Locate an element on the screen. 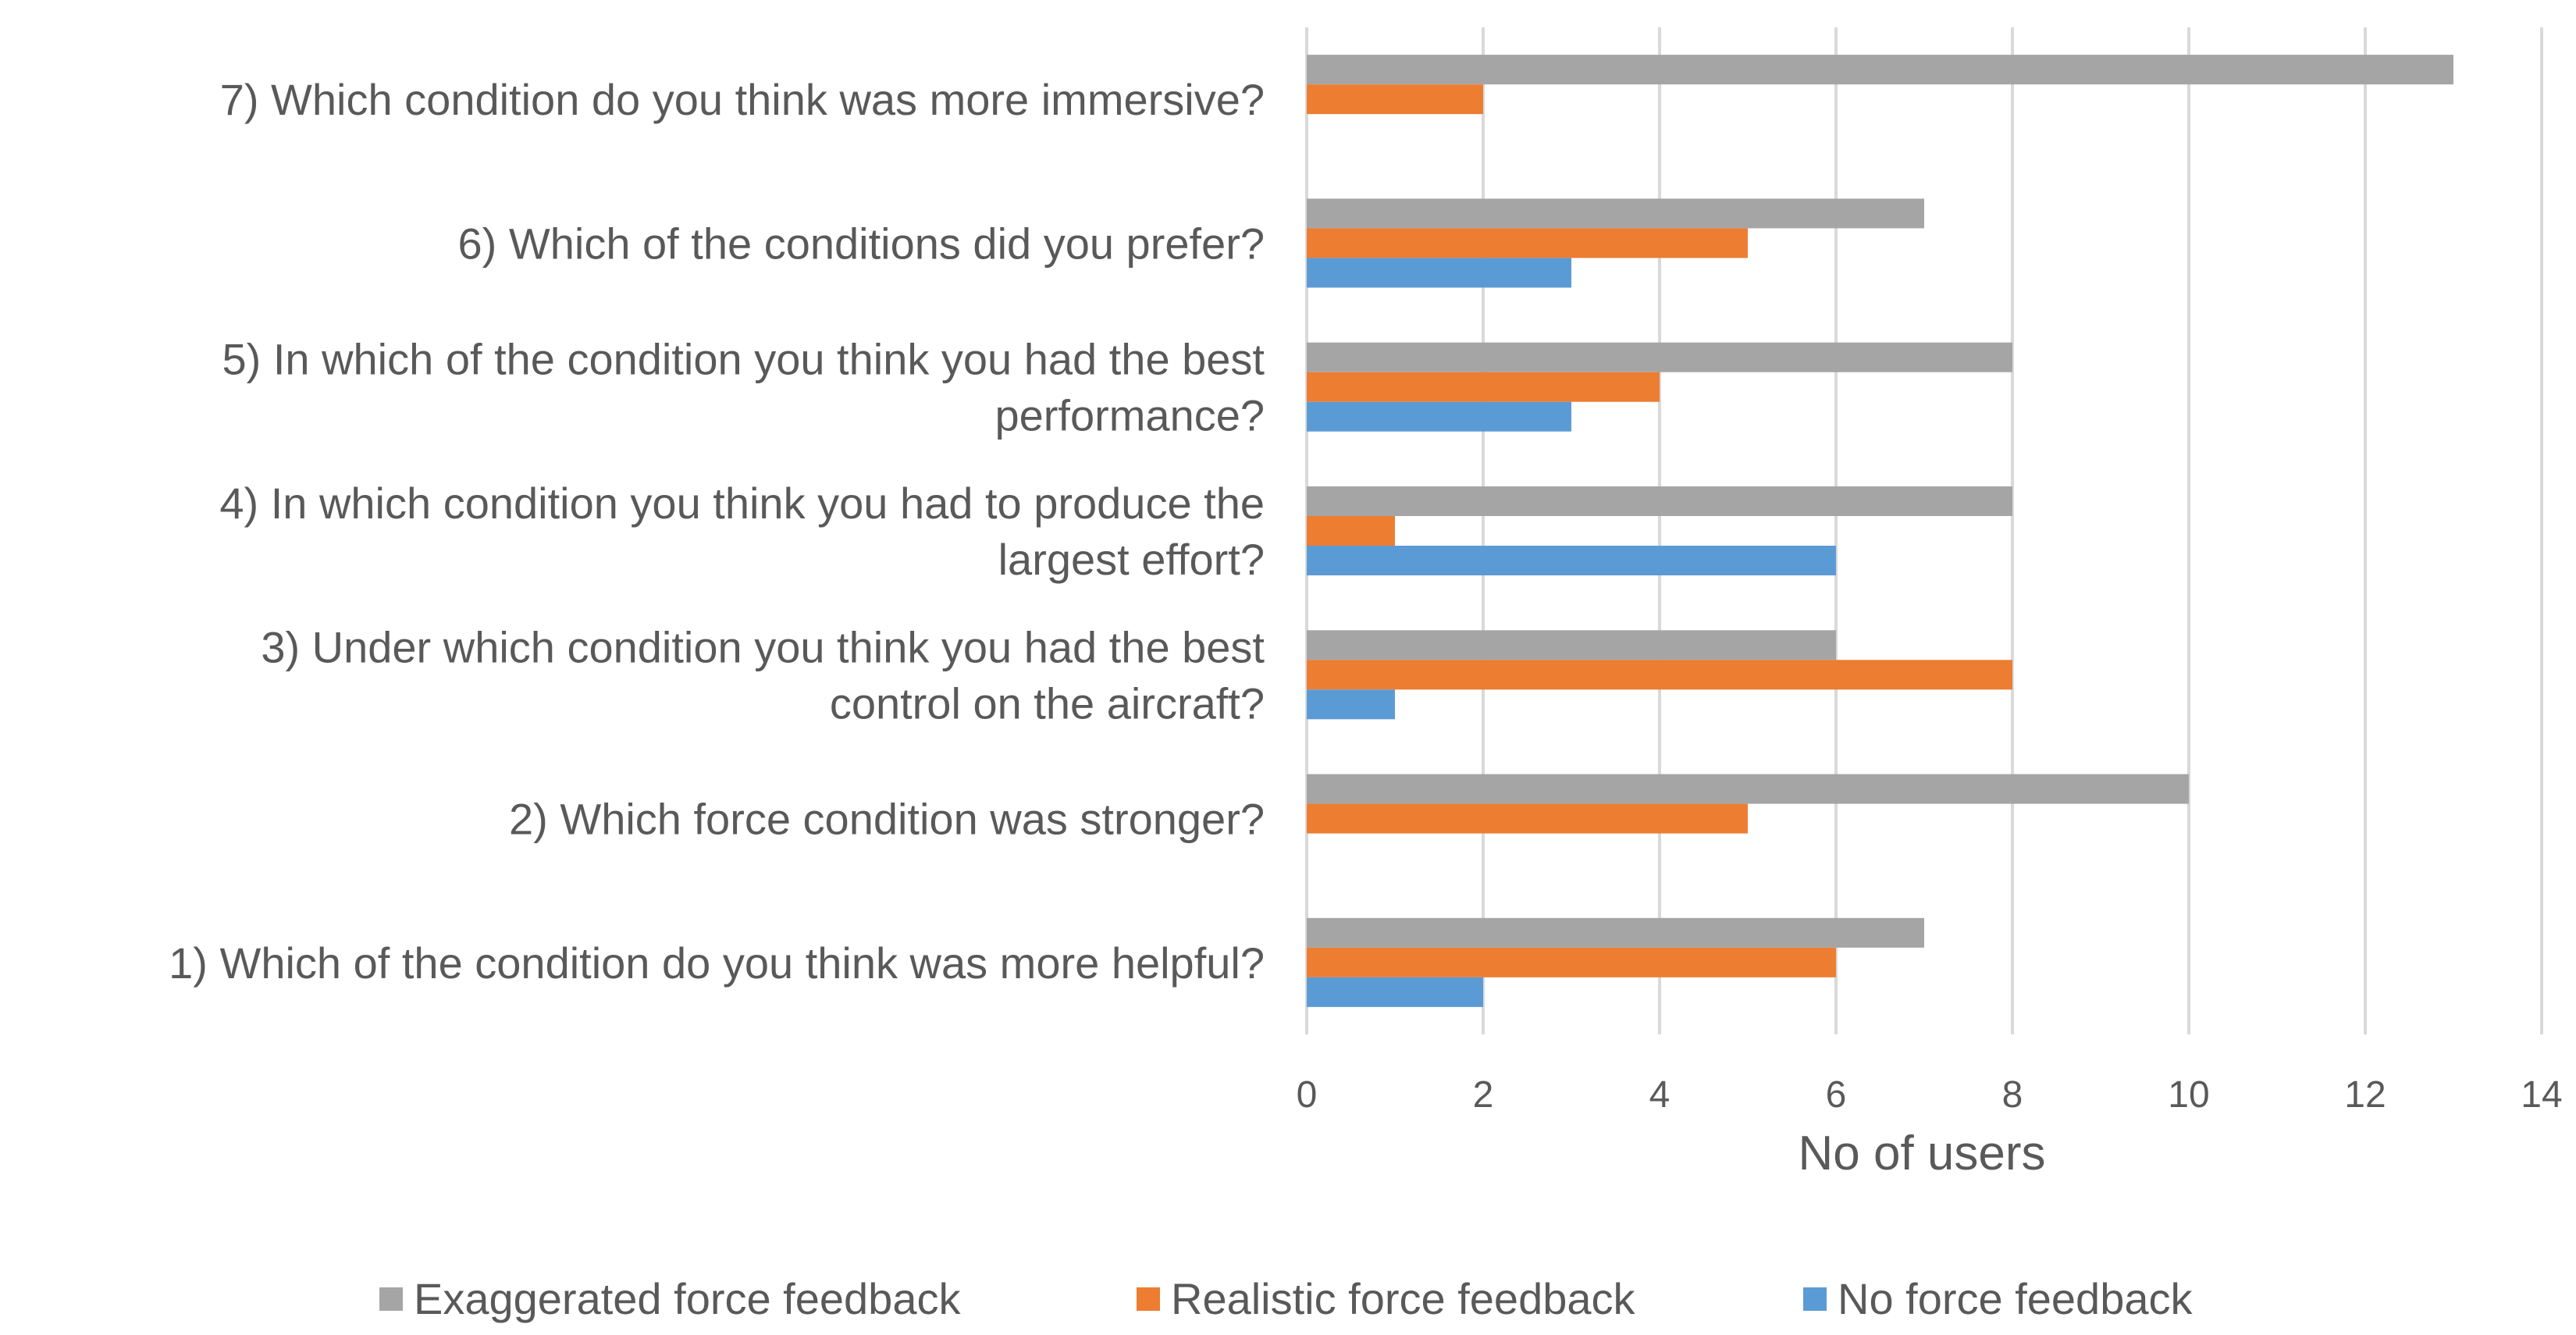 This screenshot has height=1335, width=2576. bar-realistic-q5 is located at coordinates (1483, 387).